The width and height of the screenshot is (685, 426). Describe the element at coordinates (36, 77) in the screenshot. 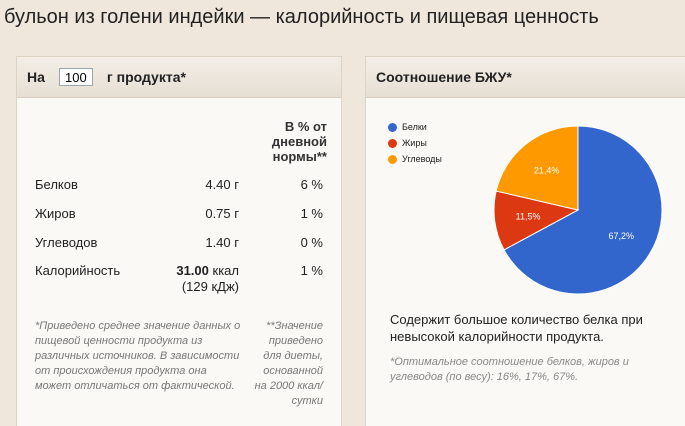

I see `header-prefix: На` at that location.